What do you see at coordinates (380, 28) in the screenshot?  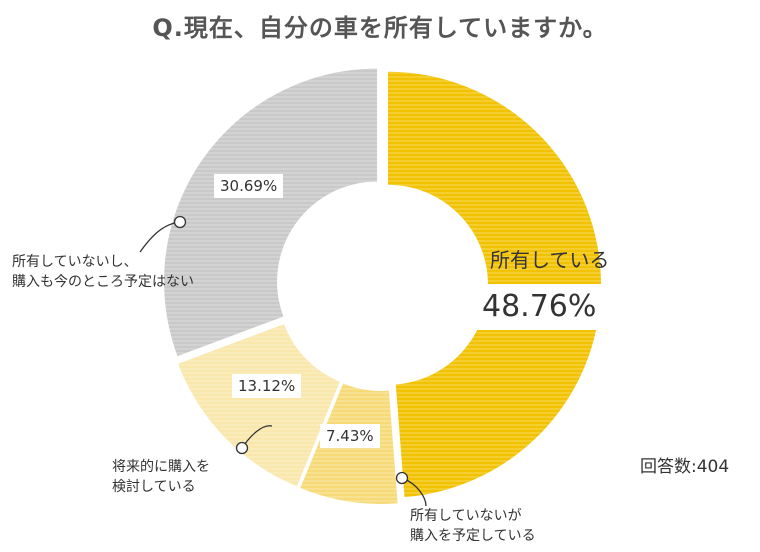 I see `chart-title: Q.現在、自分の車を所有していますか。` at bounding box center [380, 28].